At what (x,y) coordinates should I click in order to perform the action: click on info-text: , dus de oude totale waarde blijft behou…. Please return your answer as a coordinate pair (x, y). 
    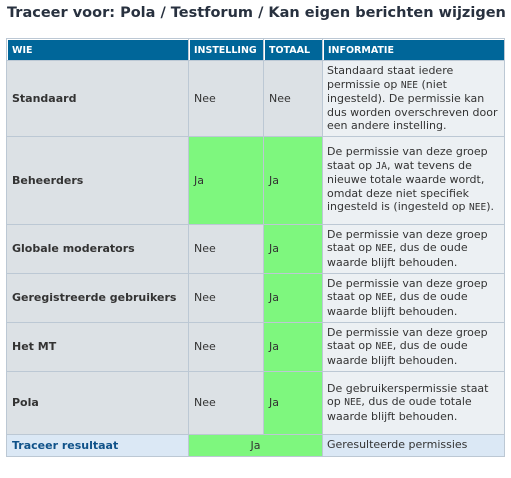
    Looking at the image, I should click on (399, 409).